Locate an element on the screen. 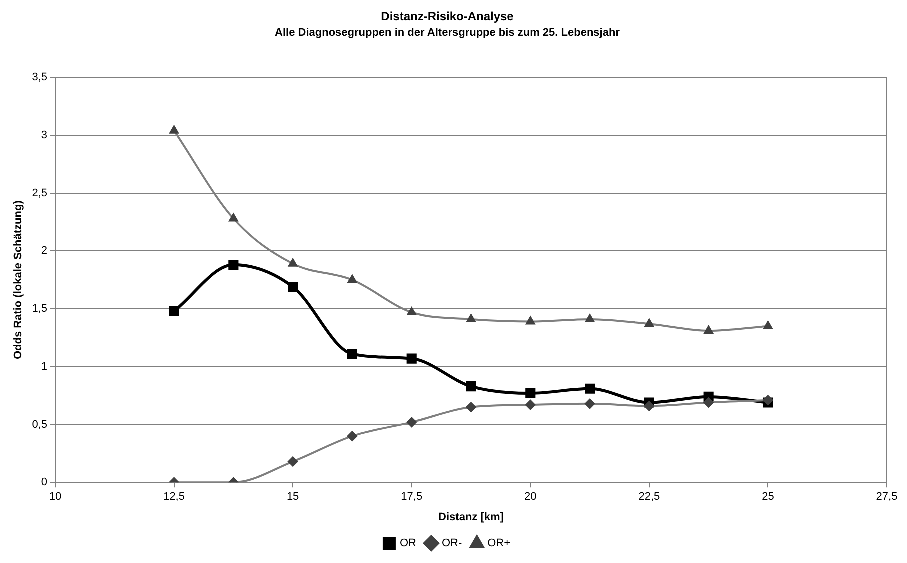 This screenshot has width=907, height=563. legend-label: OR is located at coordinates (408, 544).